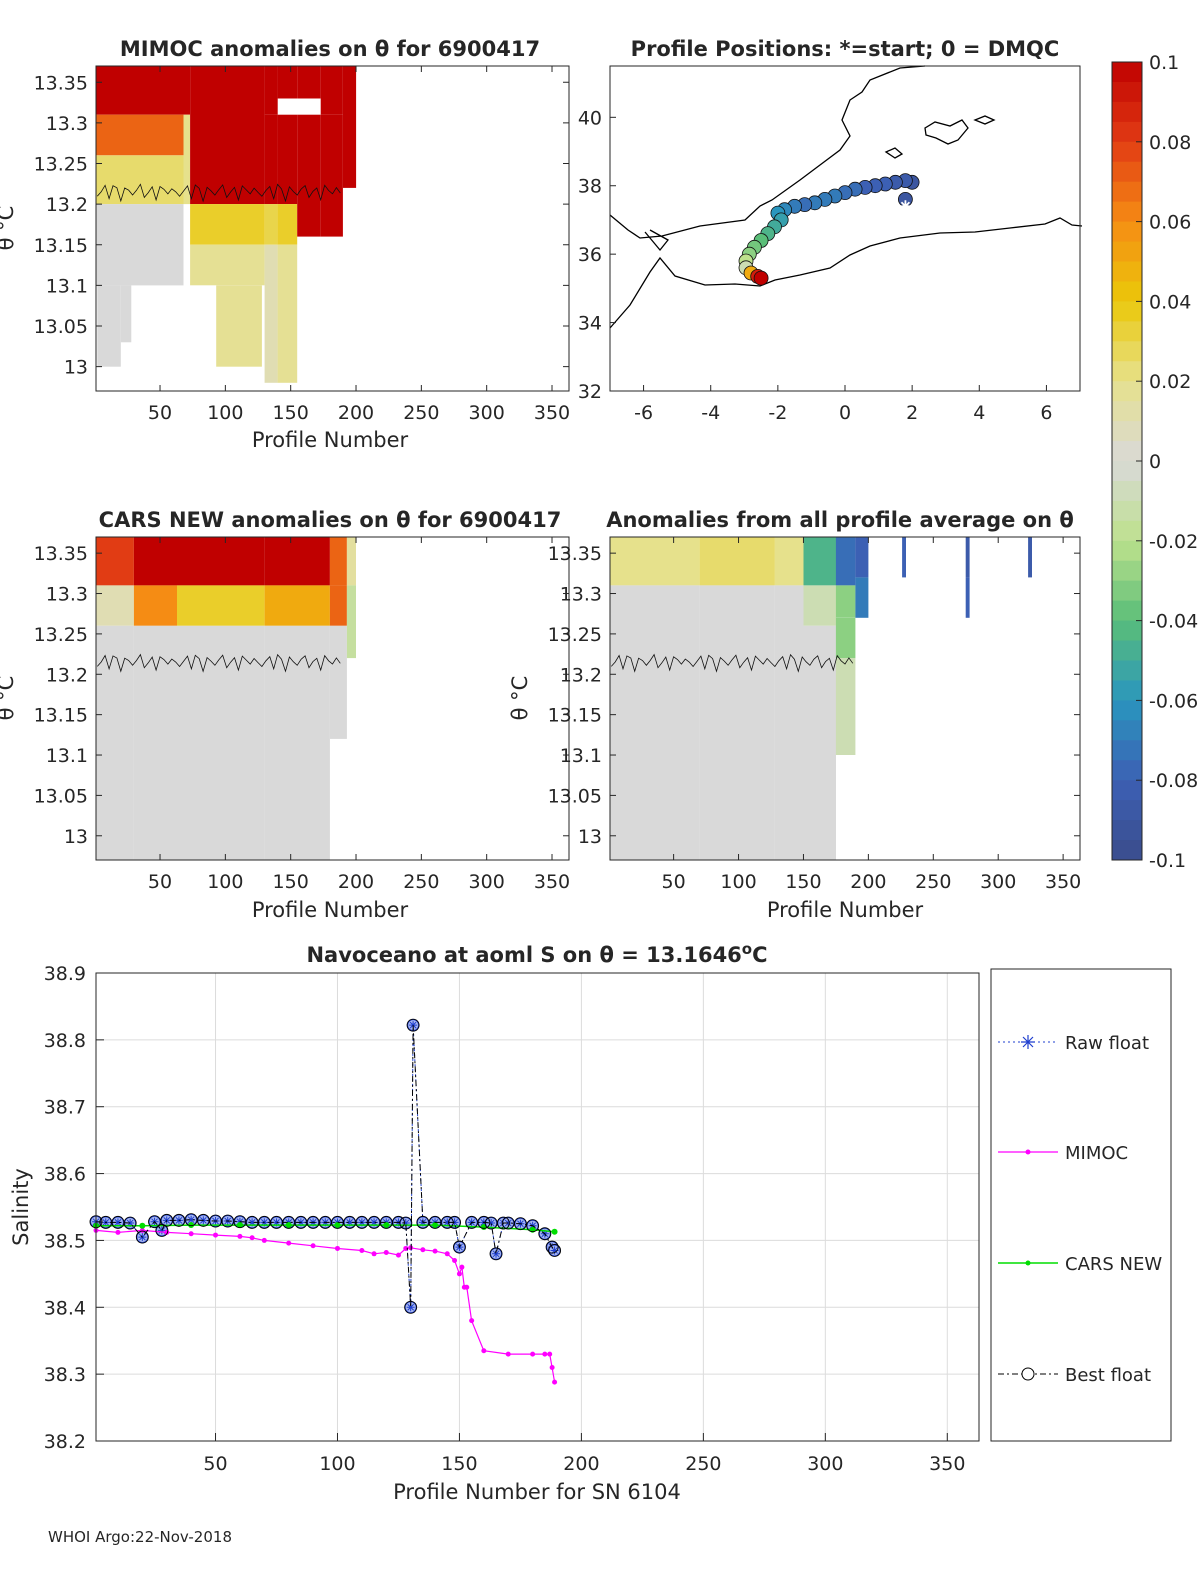 The image size is (1200, 1575). I want to click on colorbar-tick-label: -0.1, so click(1167, 861).